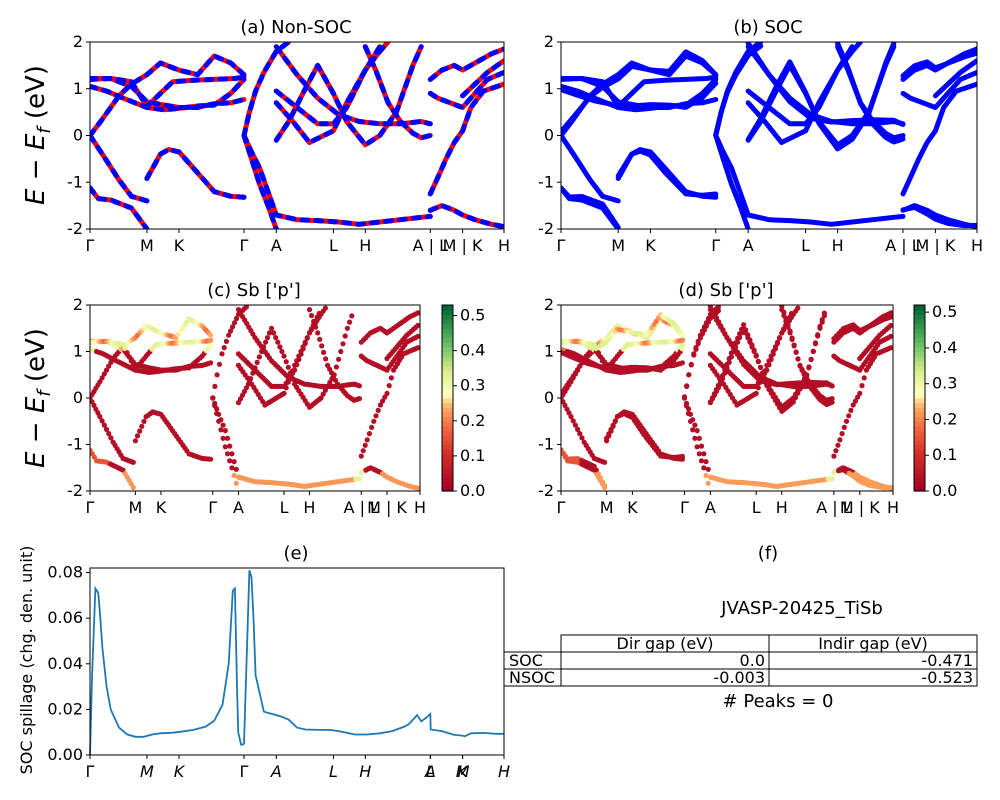  I want to click on x-tick-label: M | K, so click(935, 245).